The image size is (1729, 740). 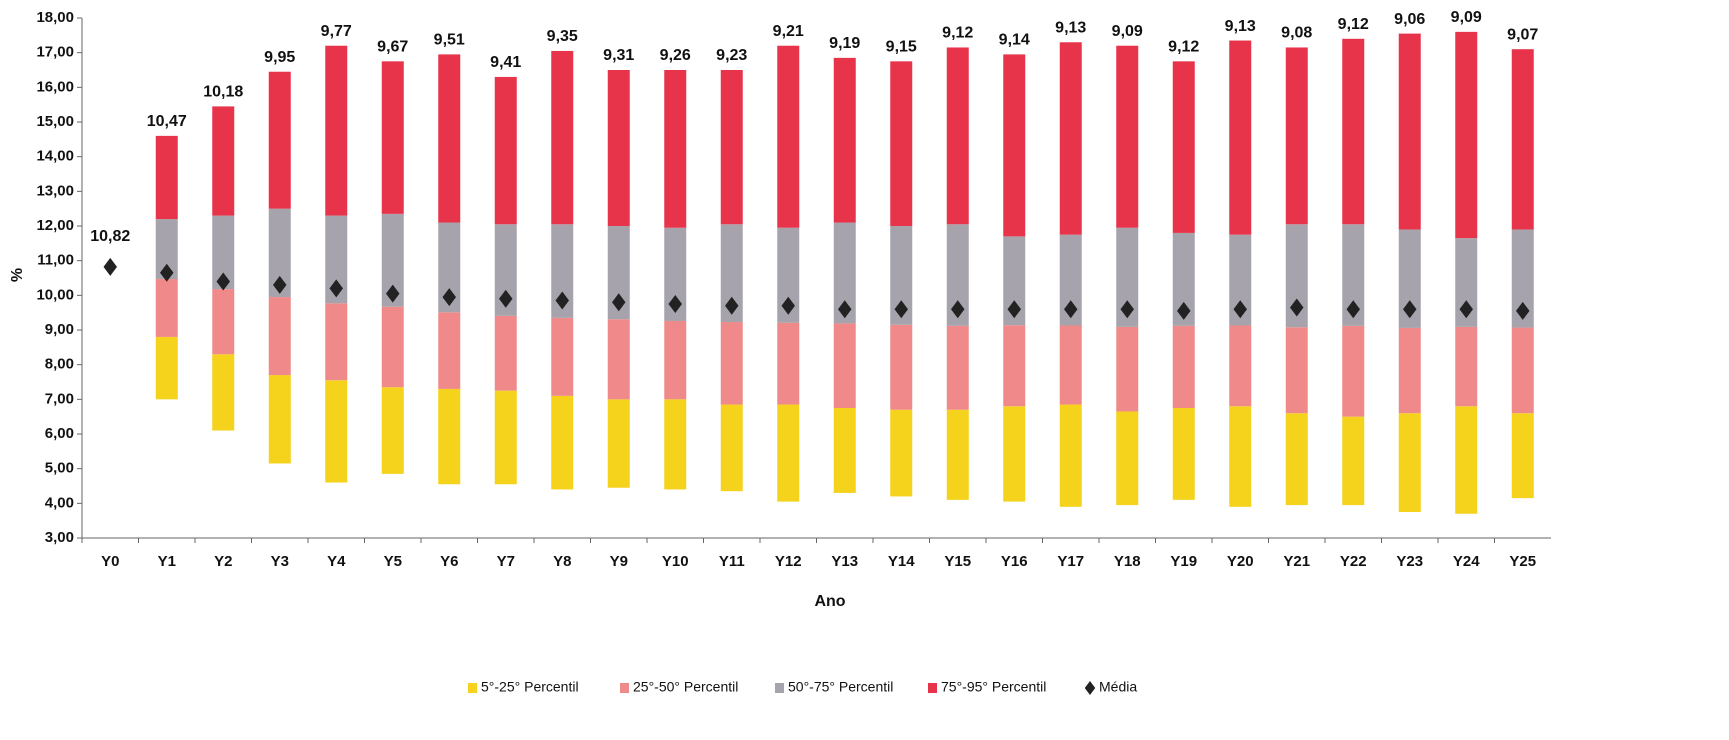 I want to click on data-label: 9,67, so click(x=392, y=47).